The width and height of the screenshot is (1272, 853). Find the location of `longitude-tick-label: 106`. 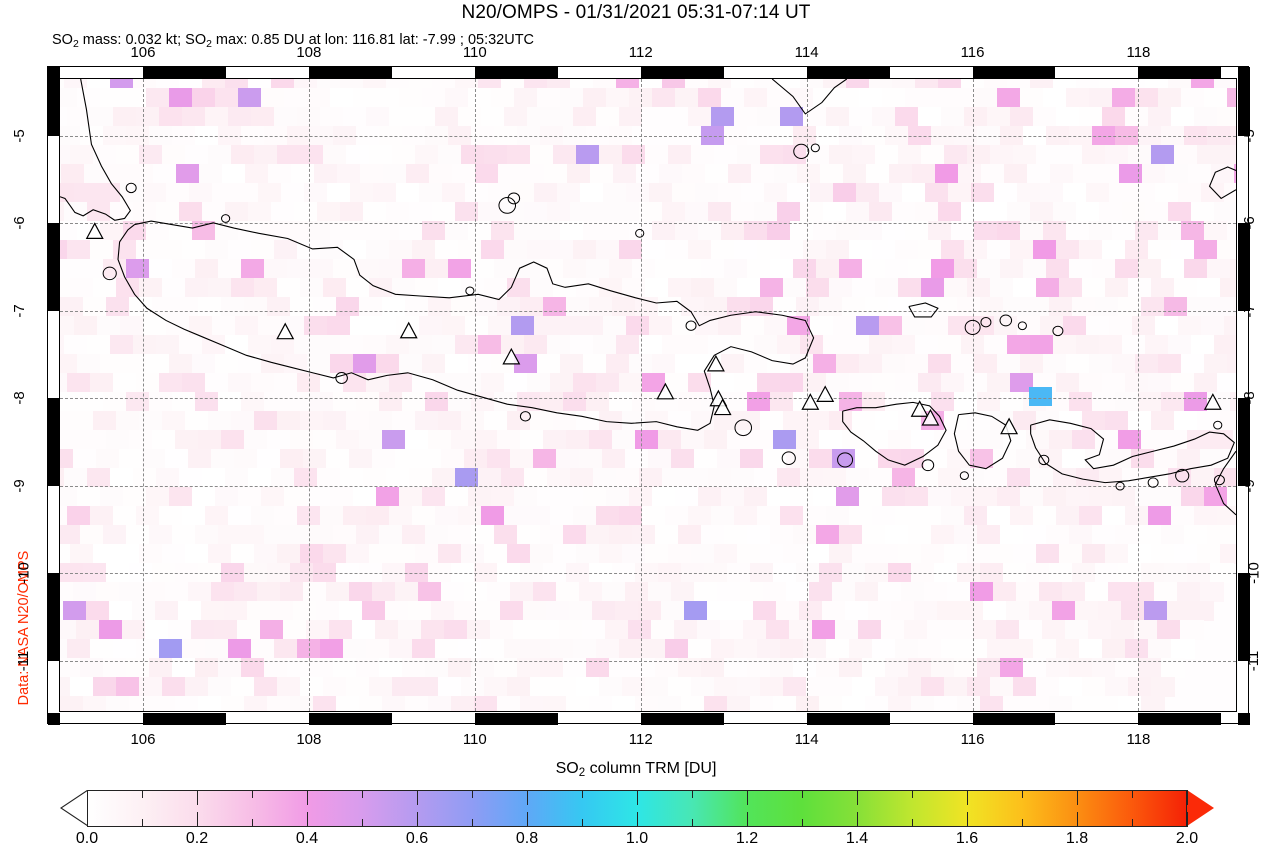

longitude-tick-label: 106 is located at coordinates (143, 52).